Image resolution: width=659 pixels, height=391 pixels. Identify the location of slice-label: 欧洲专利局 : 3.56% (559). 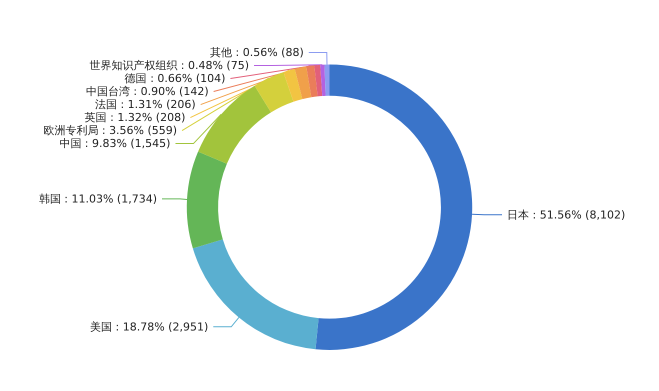
(110, 131).